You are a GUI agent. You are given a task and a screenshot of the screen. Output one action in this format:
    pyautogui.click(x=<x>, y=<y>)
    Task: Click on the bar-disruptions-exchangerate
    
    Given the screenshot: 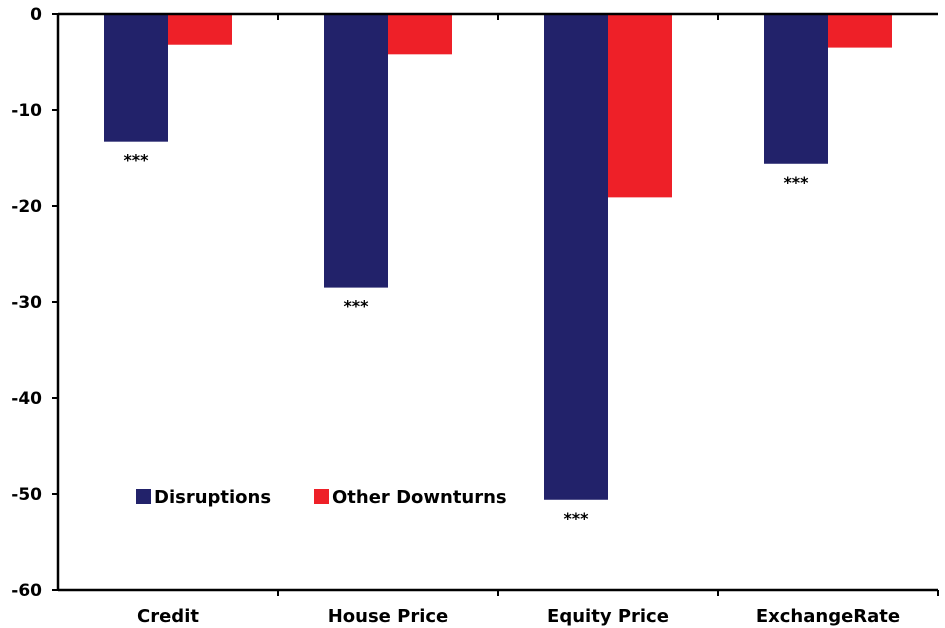 What is the action you would take?
    pyautogui.click(x=796, y=89)
    